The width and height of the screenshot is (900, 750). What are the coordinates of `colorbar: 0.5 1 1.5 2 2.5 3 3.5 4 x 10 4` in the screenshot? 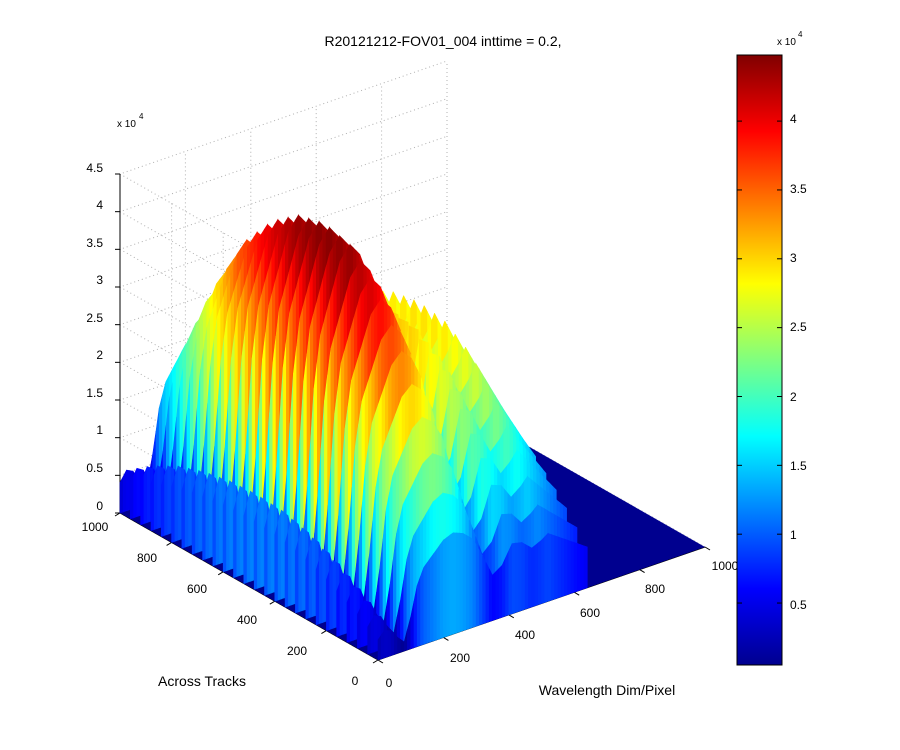 It's located at (771, 348).